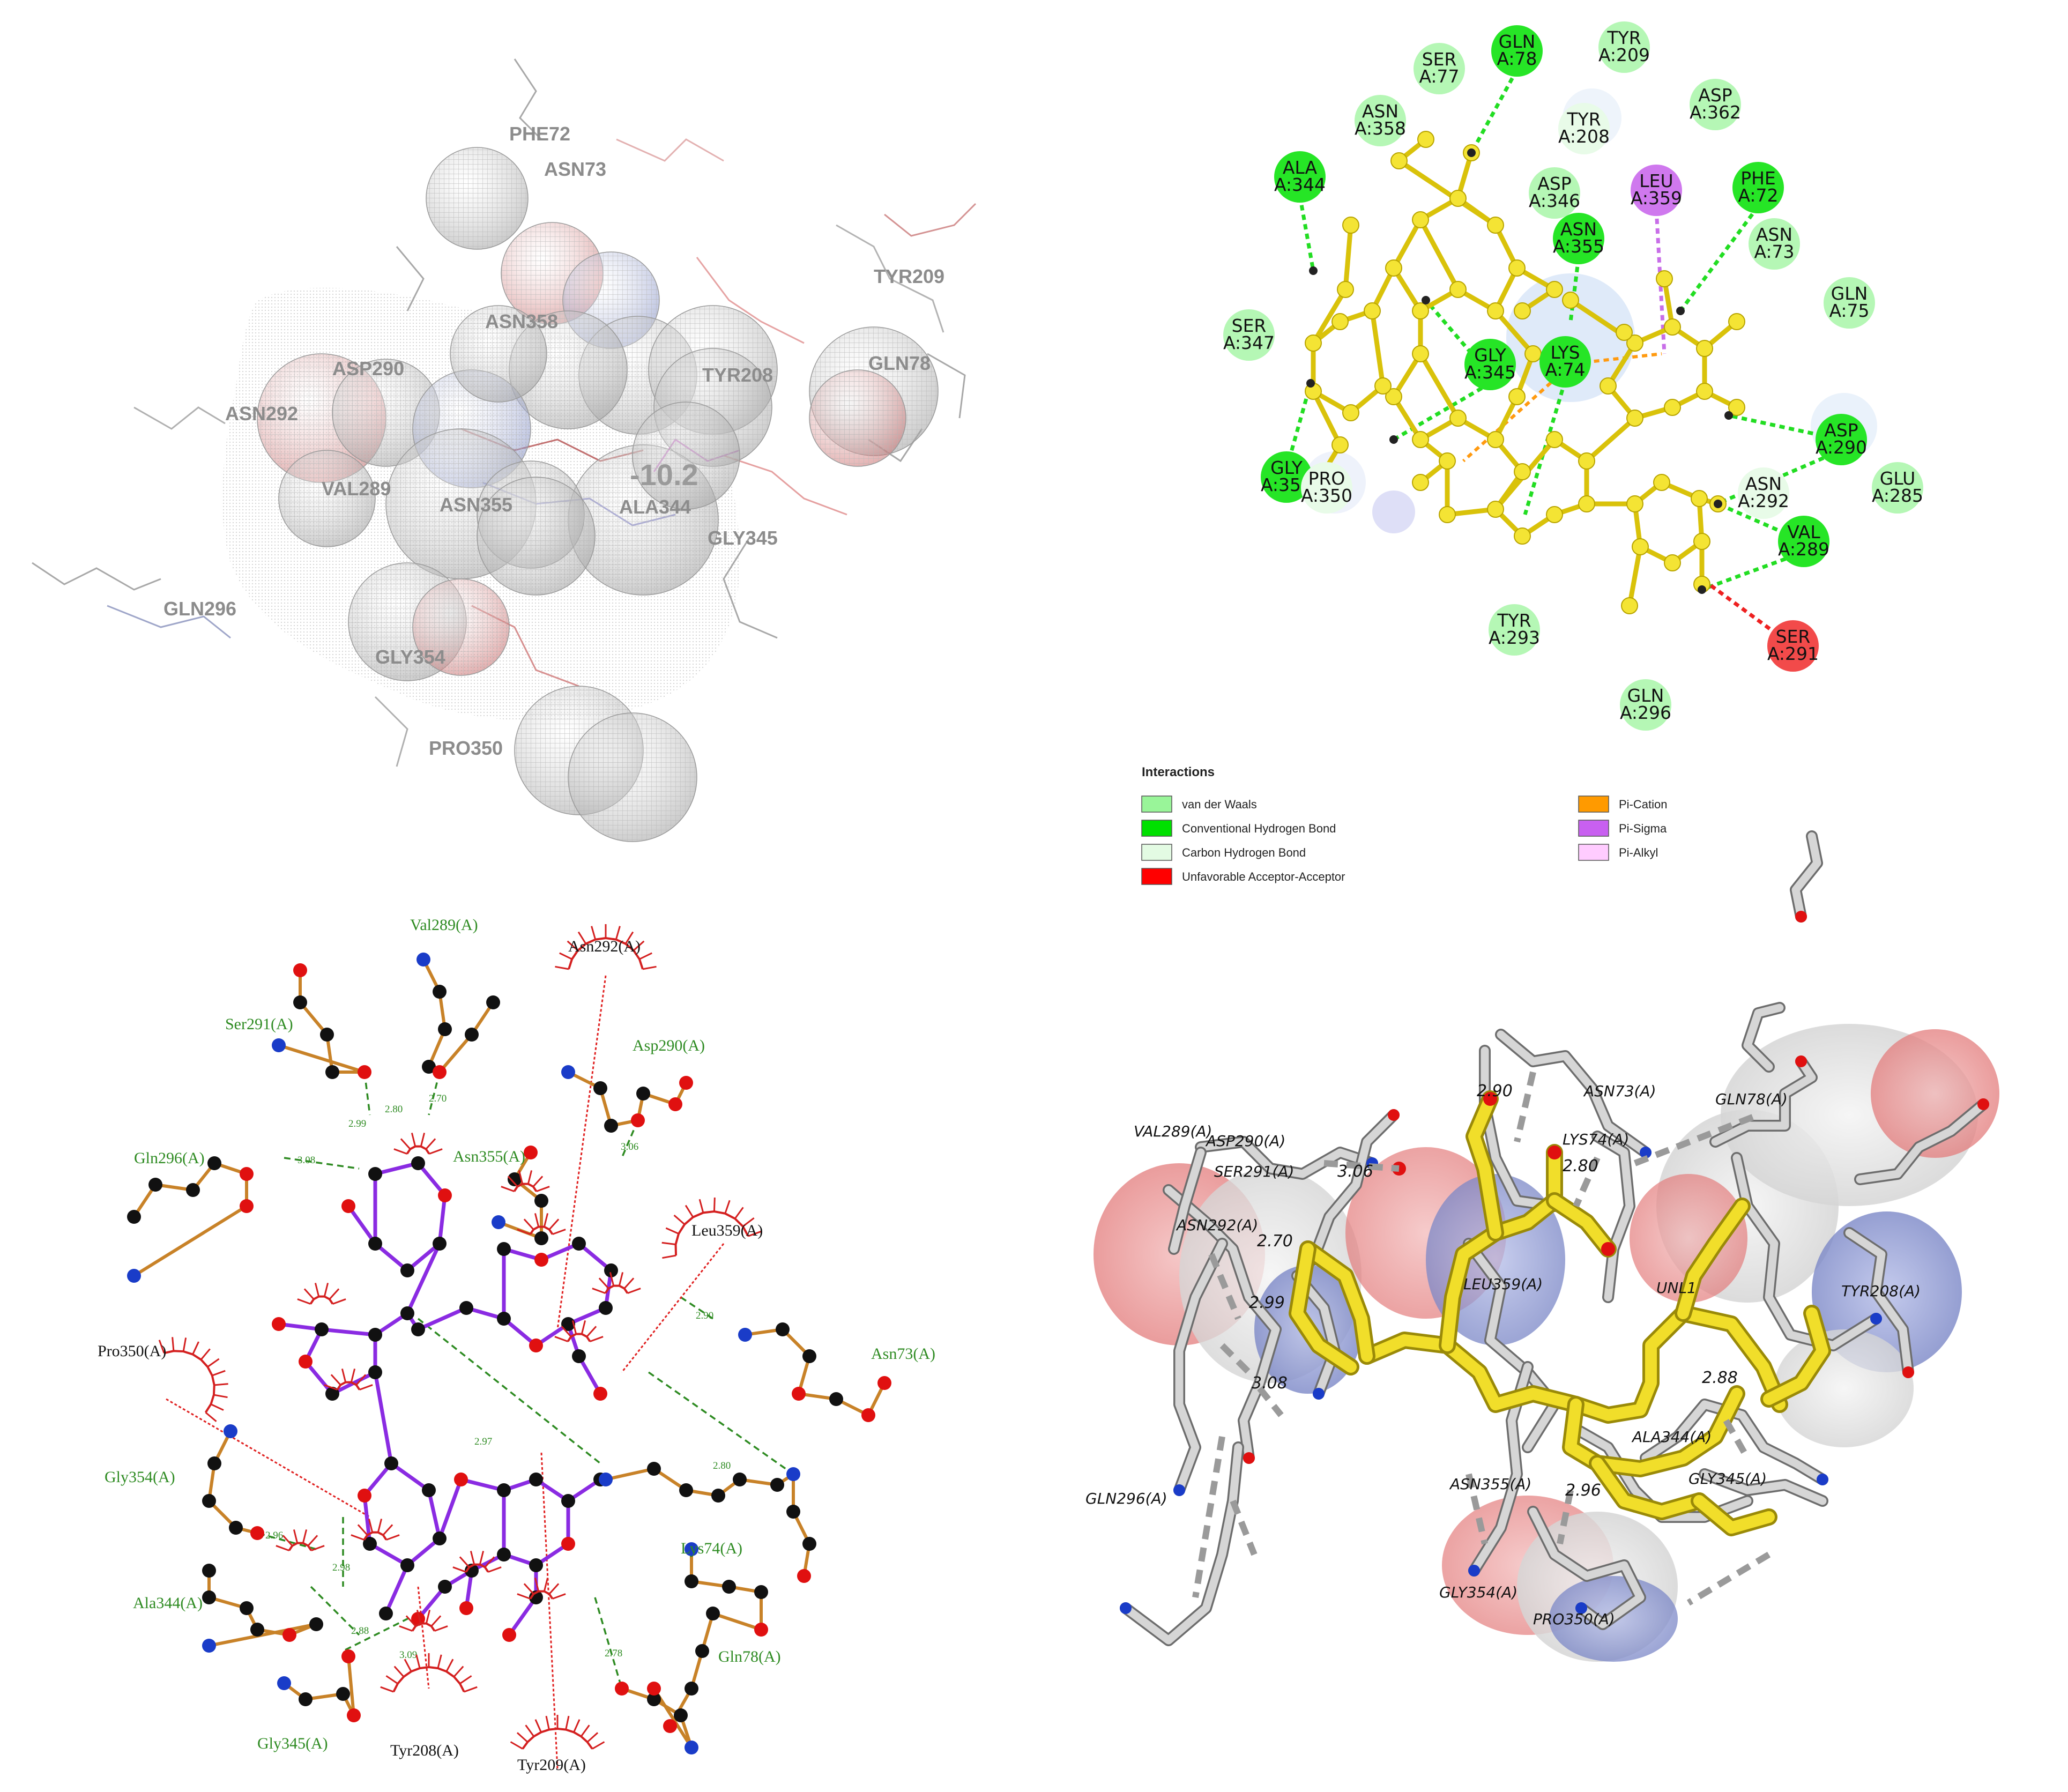 Image resolution: width=2068 pixels, height=1792 pixels. What do you see at coordinates (1300, 167) in the screenshot?
I see `residue-name: ALA` at bounding box center [1300, 167].